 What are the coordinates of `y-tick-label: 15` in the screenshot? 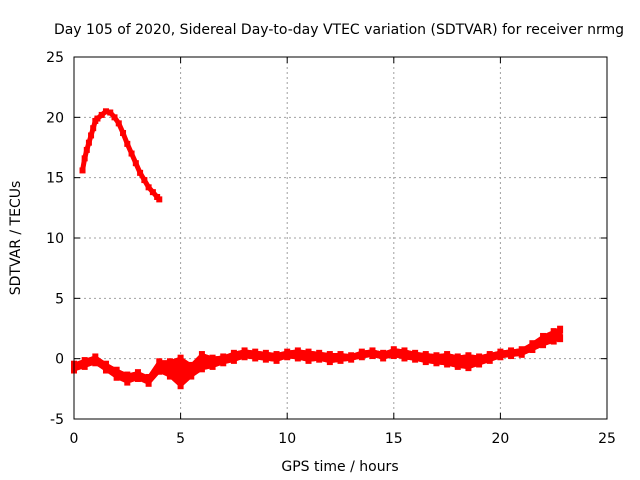 It's located at (55, 179).